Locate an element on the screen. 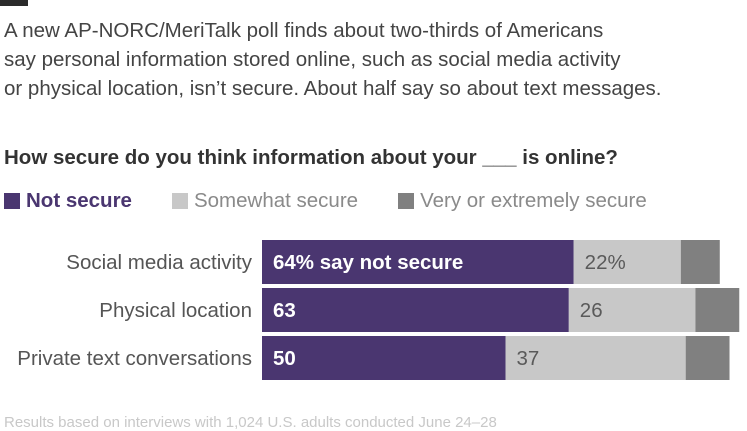 This screenshot has height=431, width=747. legend-item-somewhat-secure: Somewhat secure is located at coordinates (265, 201).